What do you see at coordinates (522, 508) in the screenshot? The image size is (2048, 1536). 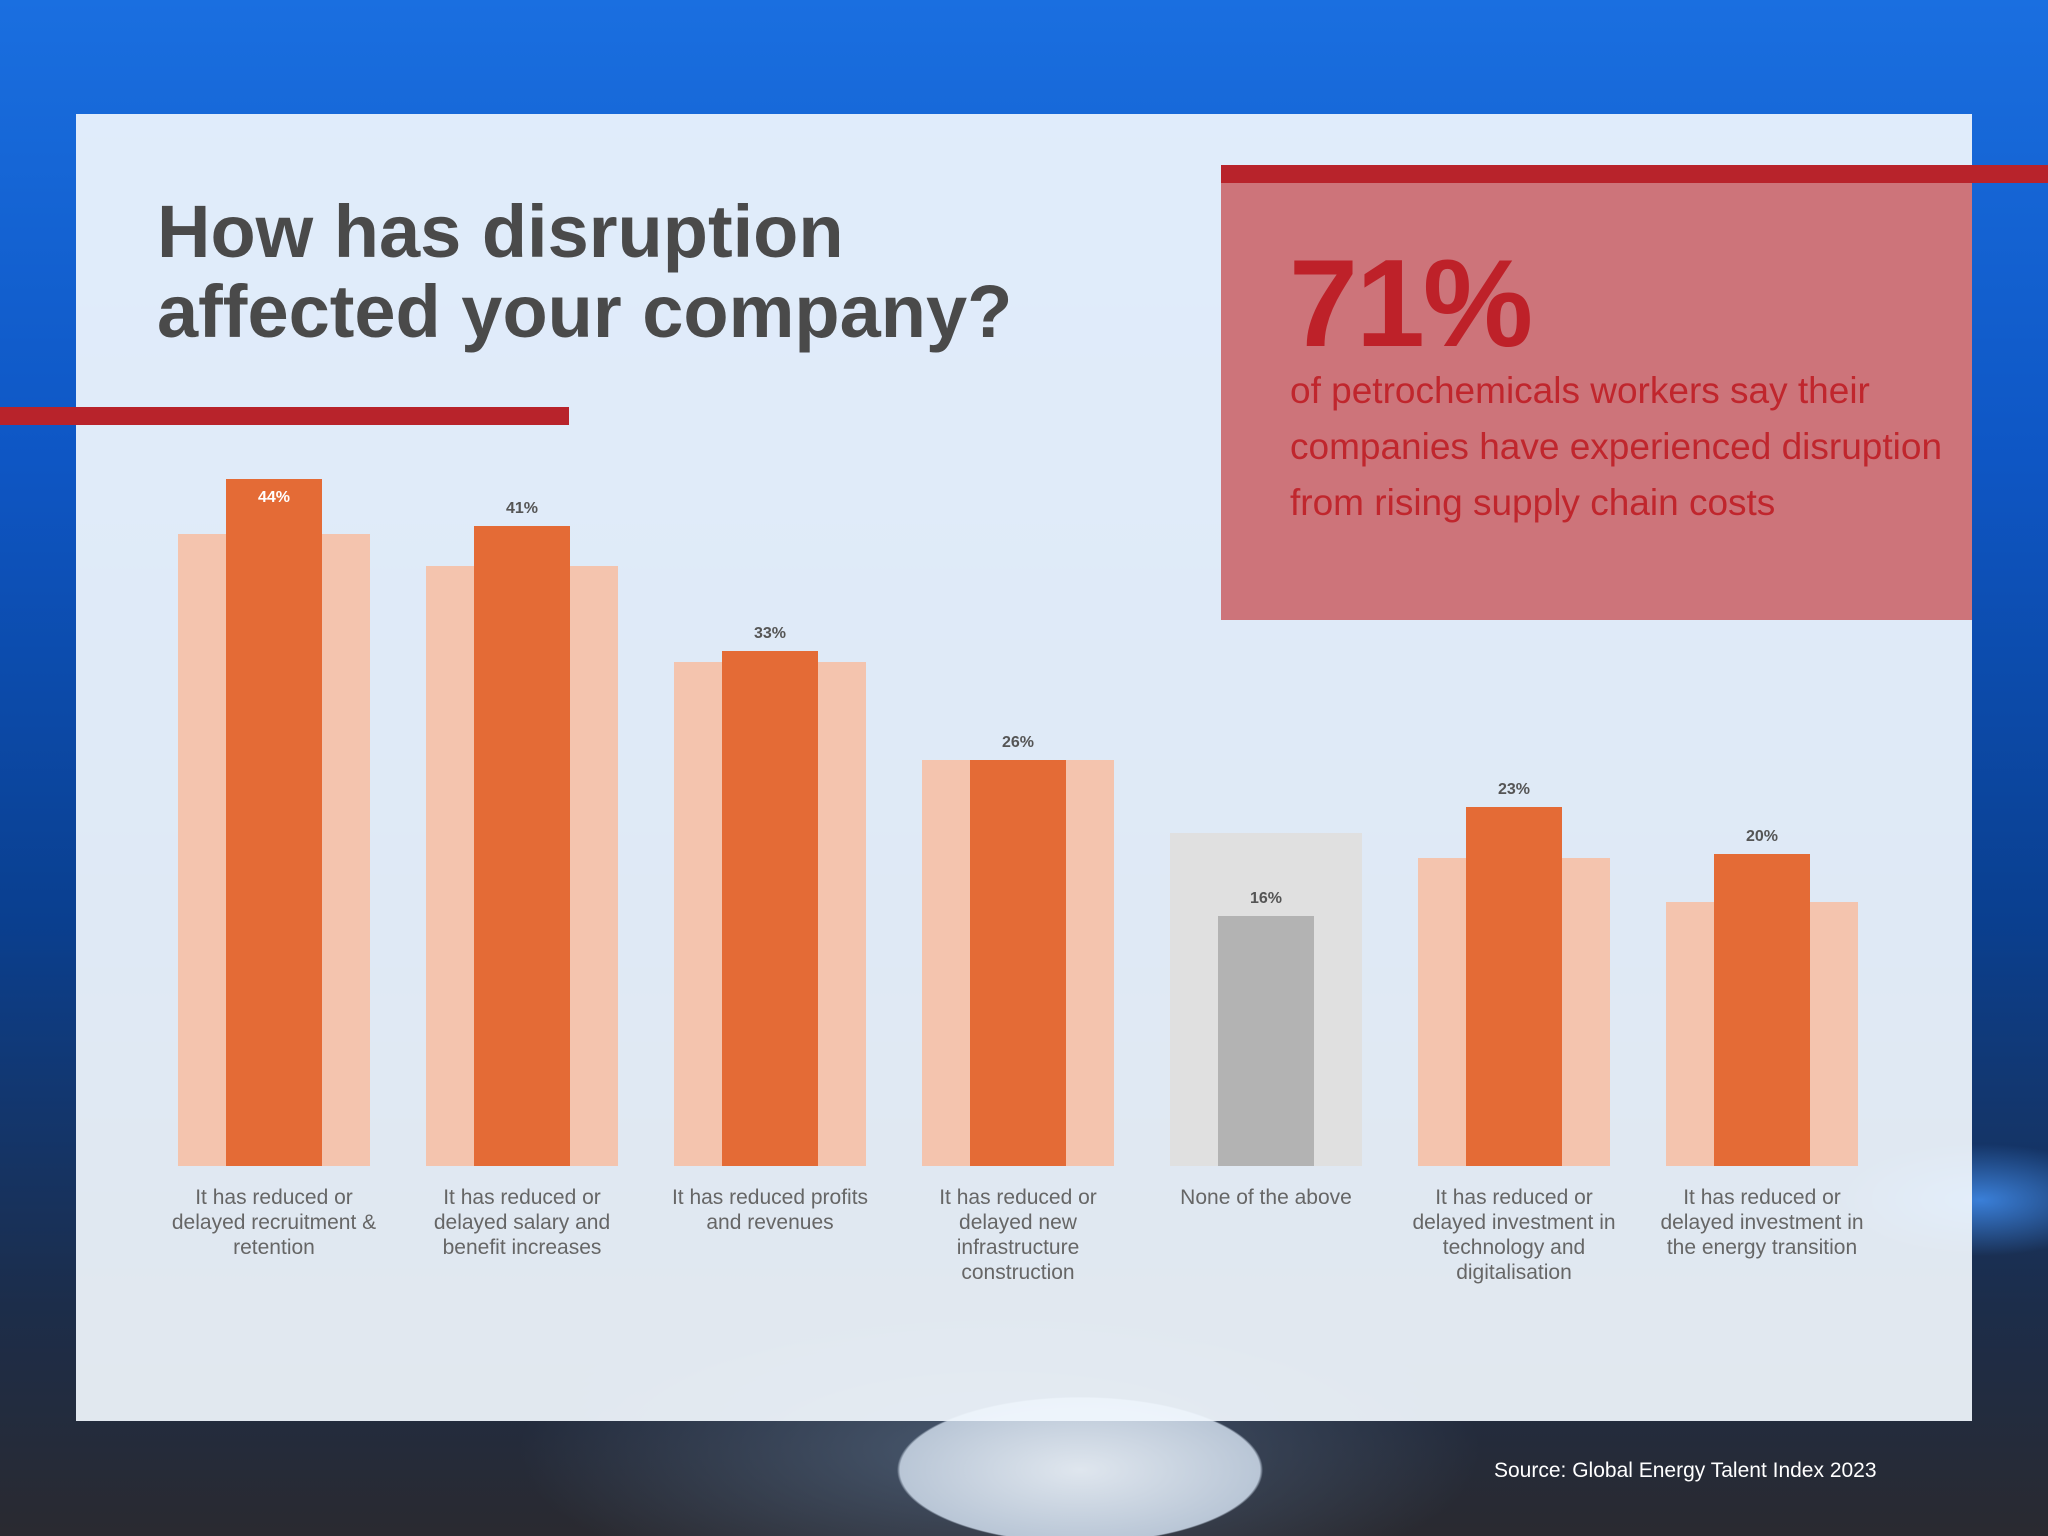 I see `data-label: 41%` at bounding box center [522, 508].